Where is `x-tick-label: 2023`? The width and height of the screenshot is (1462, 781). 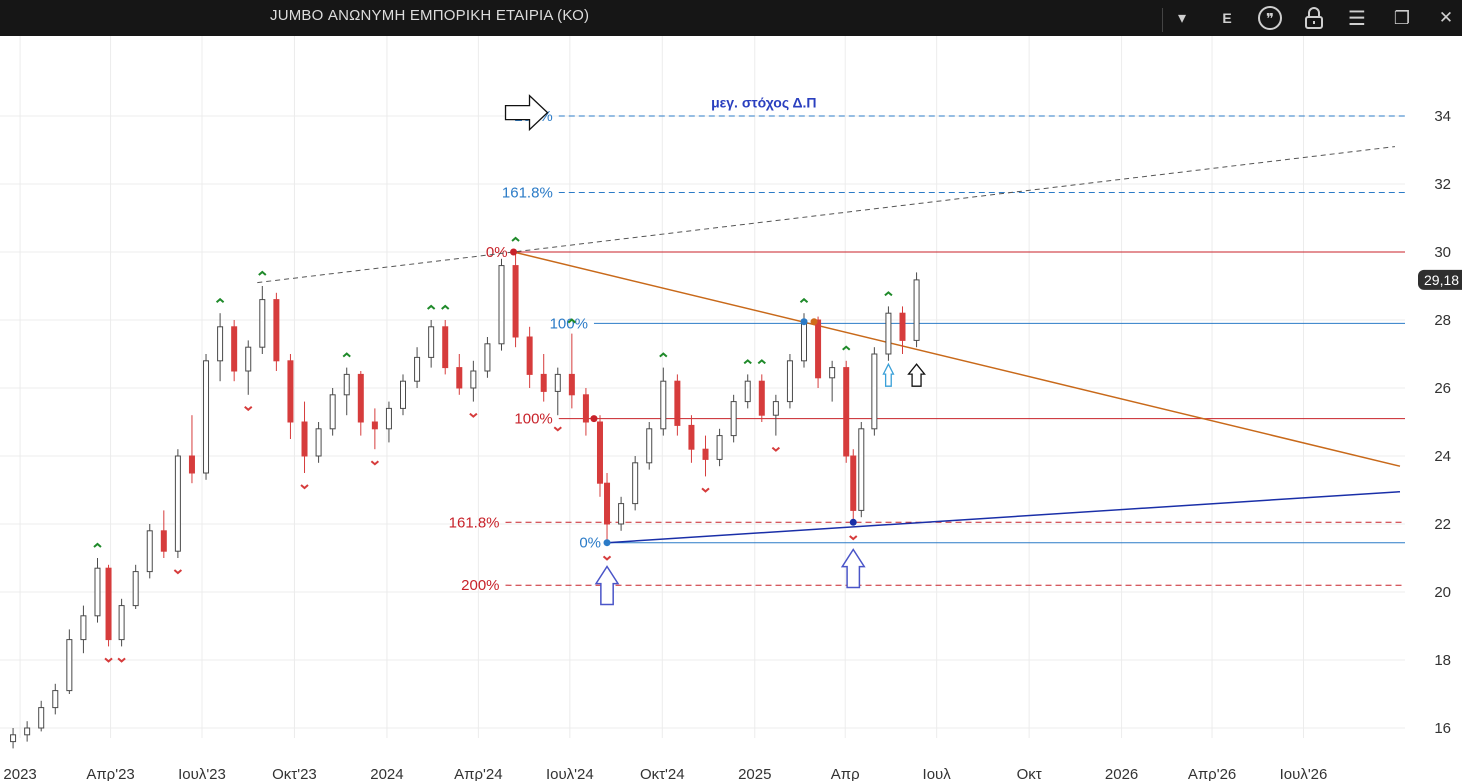
x-tick-label: 2023 is located at coordinates (19, 773).